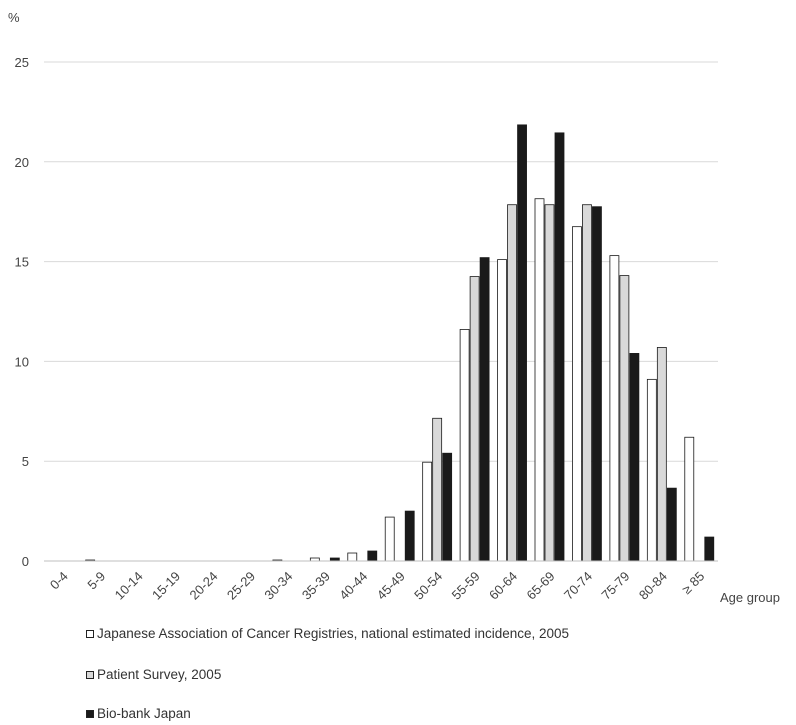  Describe the element at coordinates (129, 586) in the screenshot. I see `x-tick-label: 10-14` at that location.